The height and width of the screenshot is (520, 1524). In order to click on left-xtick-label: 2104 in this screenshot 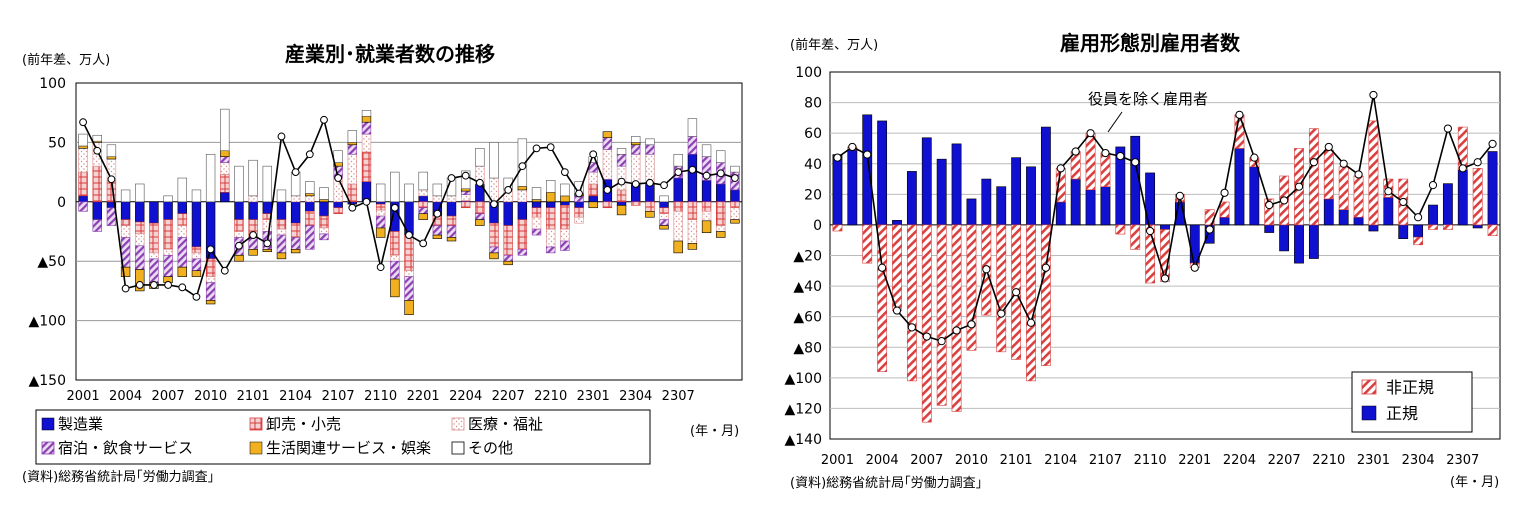, I will do `click(295, 396)`.